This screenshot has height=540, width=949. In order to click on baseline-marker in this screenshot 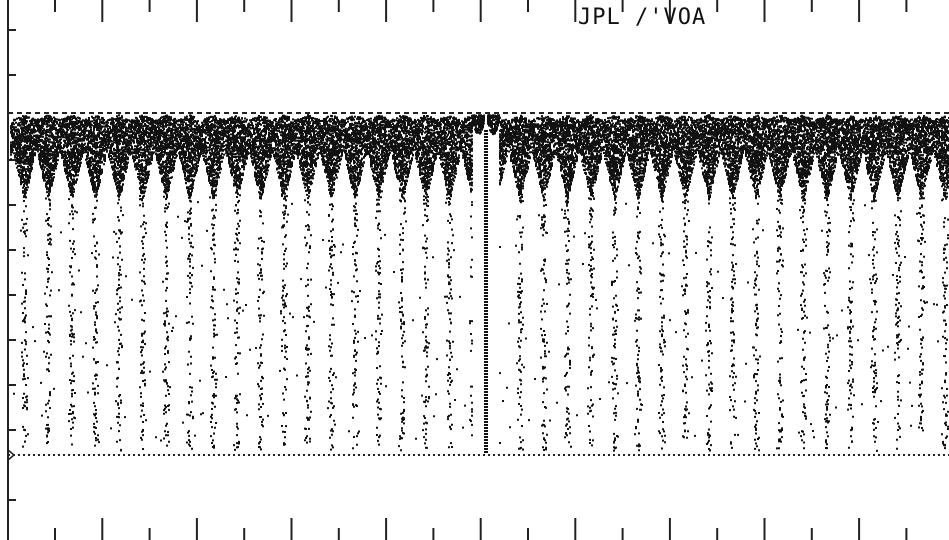, I will do `click(11, 455)`.